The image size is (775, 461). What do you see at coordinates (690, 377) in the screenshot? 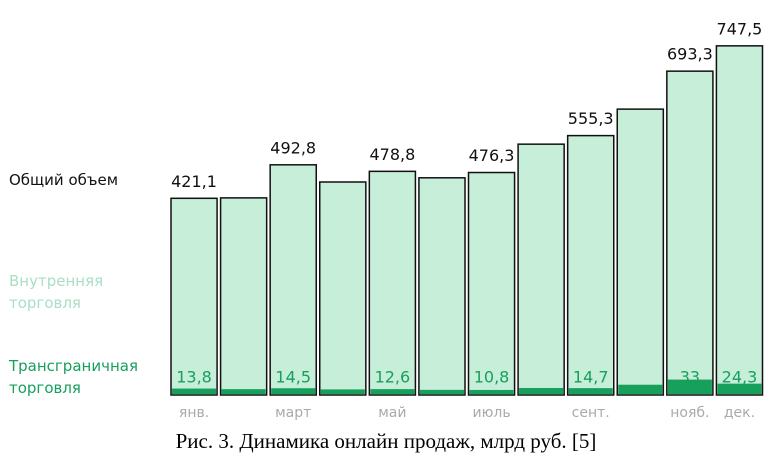
I see `cross-border-value-label: 33` at bounding box center [690, 377].